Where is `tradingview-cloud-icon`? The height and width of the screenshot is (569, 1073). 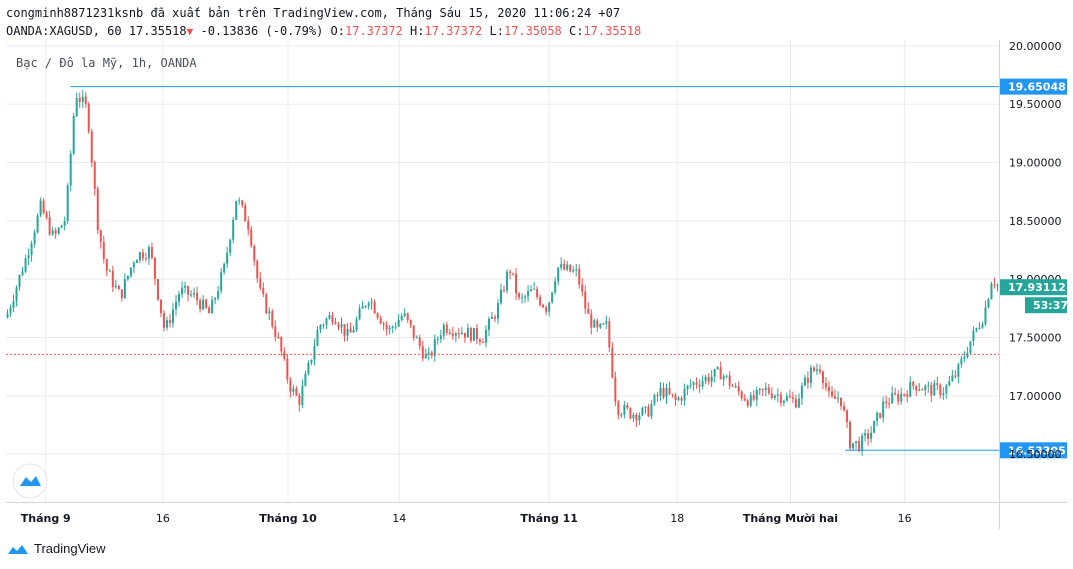
tradingview-cloud-icon is located at coordinates (30, 481).